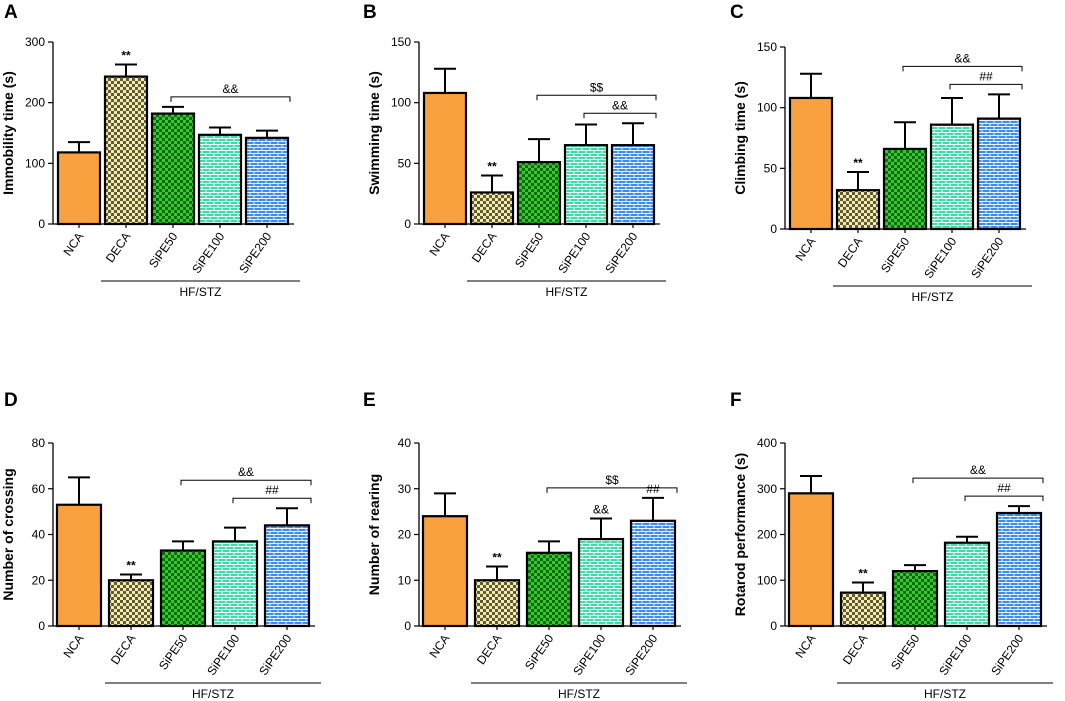  What do you see at coordinates (370, 12) in the screenshot?
I see `panel-letter: B` at bounding box center [370, 12].